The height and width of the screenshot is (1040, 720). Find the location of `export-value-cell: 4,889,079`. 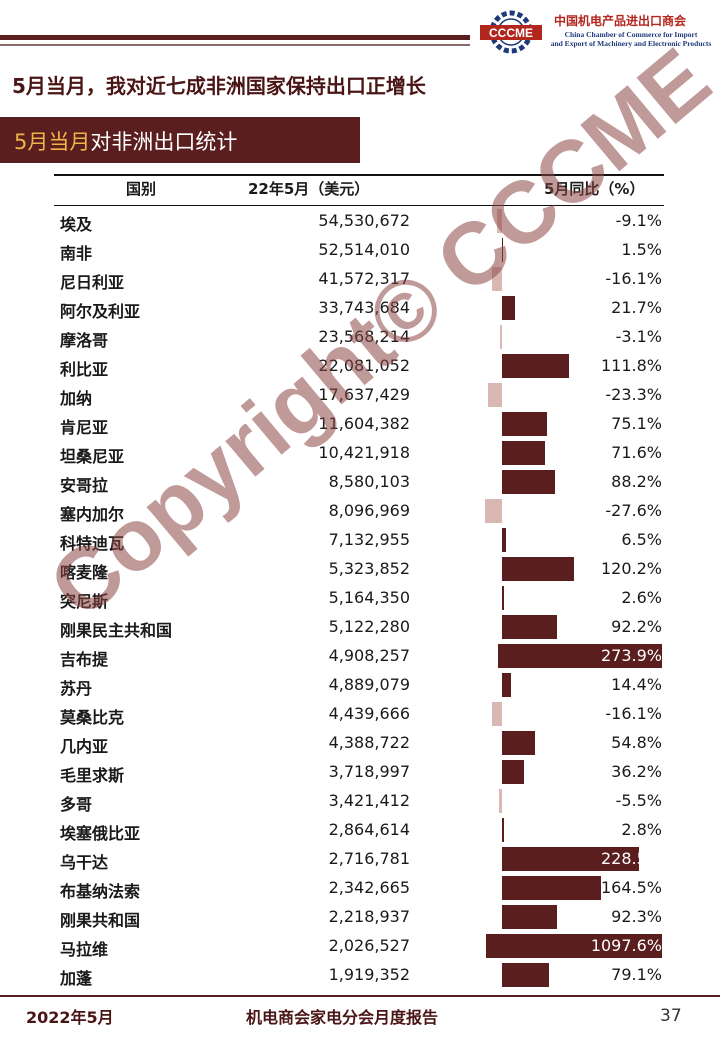

export-value-cell: 4,889,079 is located at coordinates (369, 684).